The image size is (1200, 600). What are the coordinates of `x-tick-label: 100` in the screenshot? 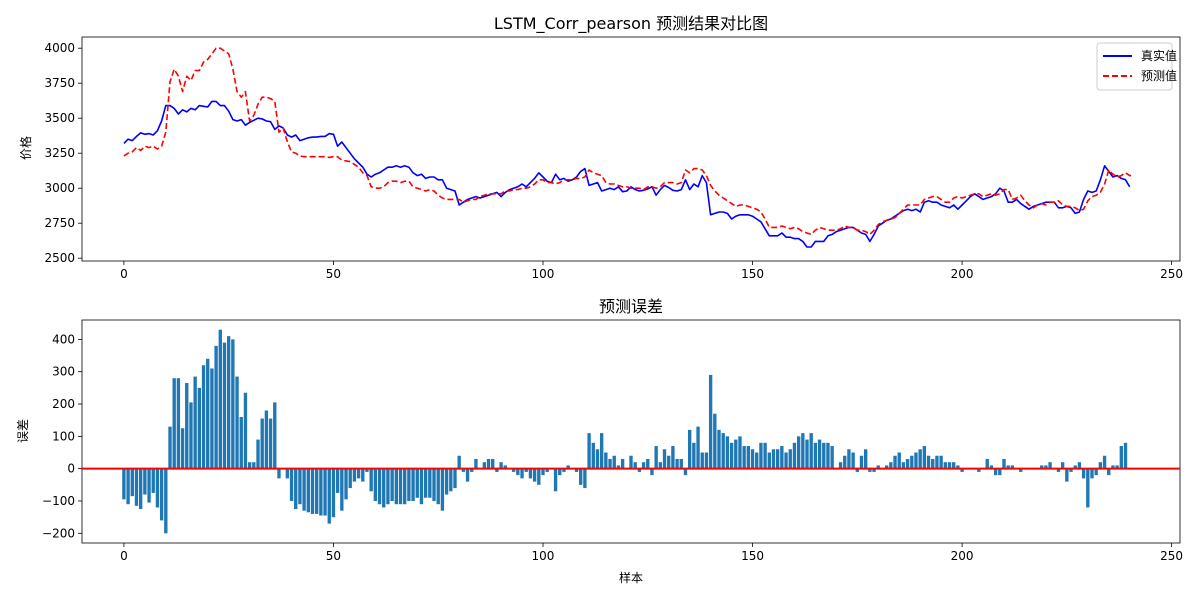 It's located at (543, 274).